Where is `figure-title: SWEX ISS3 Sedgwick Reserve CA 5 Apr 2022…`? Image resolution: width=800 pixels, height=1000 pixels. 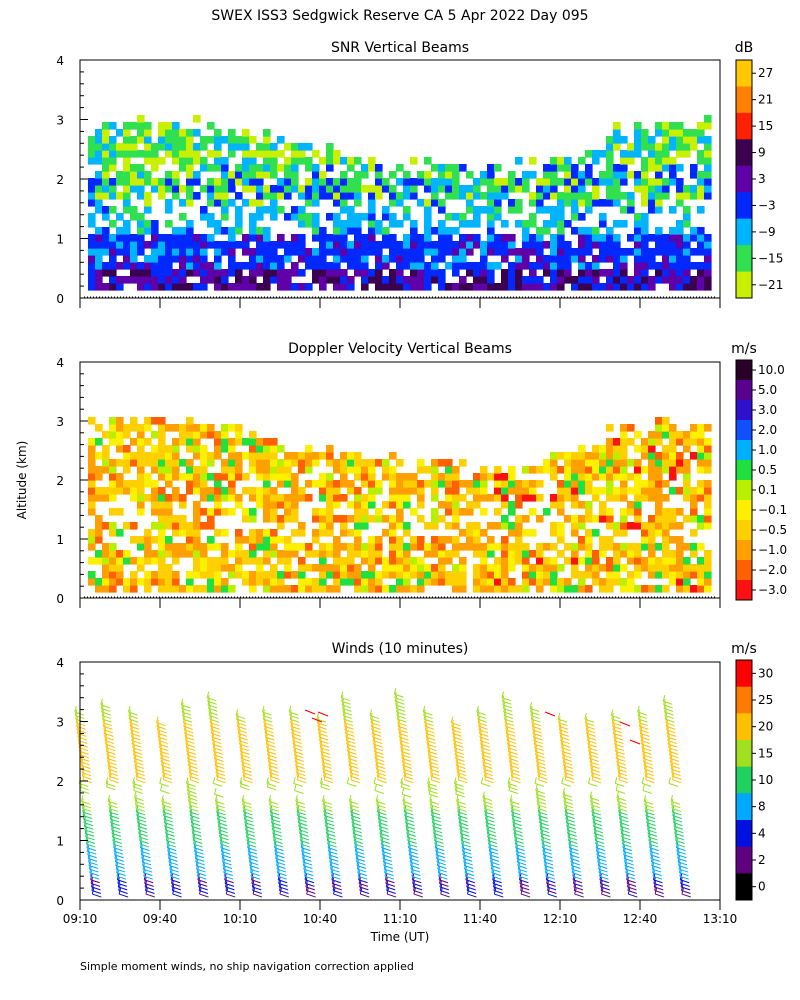
figure-title: SWEX ISS3 Sedgwick Reserve CA 5 Apr 2022… is located at coordinates (399, 16).